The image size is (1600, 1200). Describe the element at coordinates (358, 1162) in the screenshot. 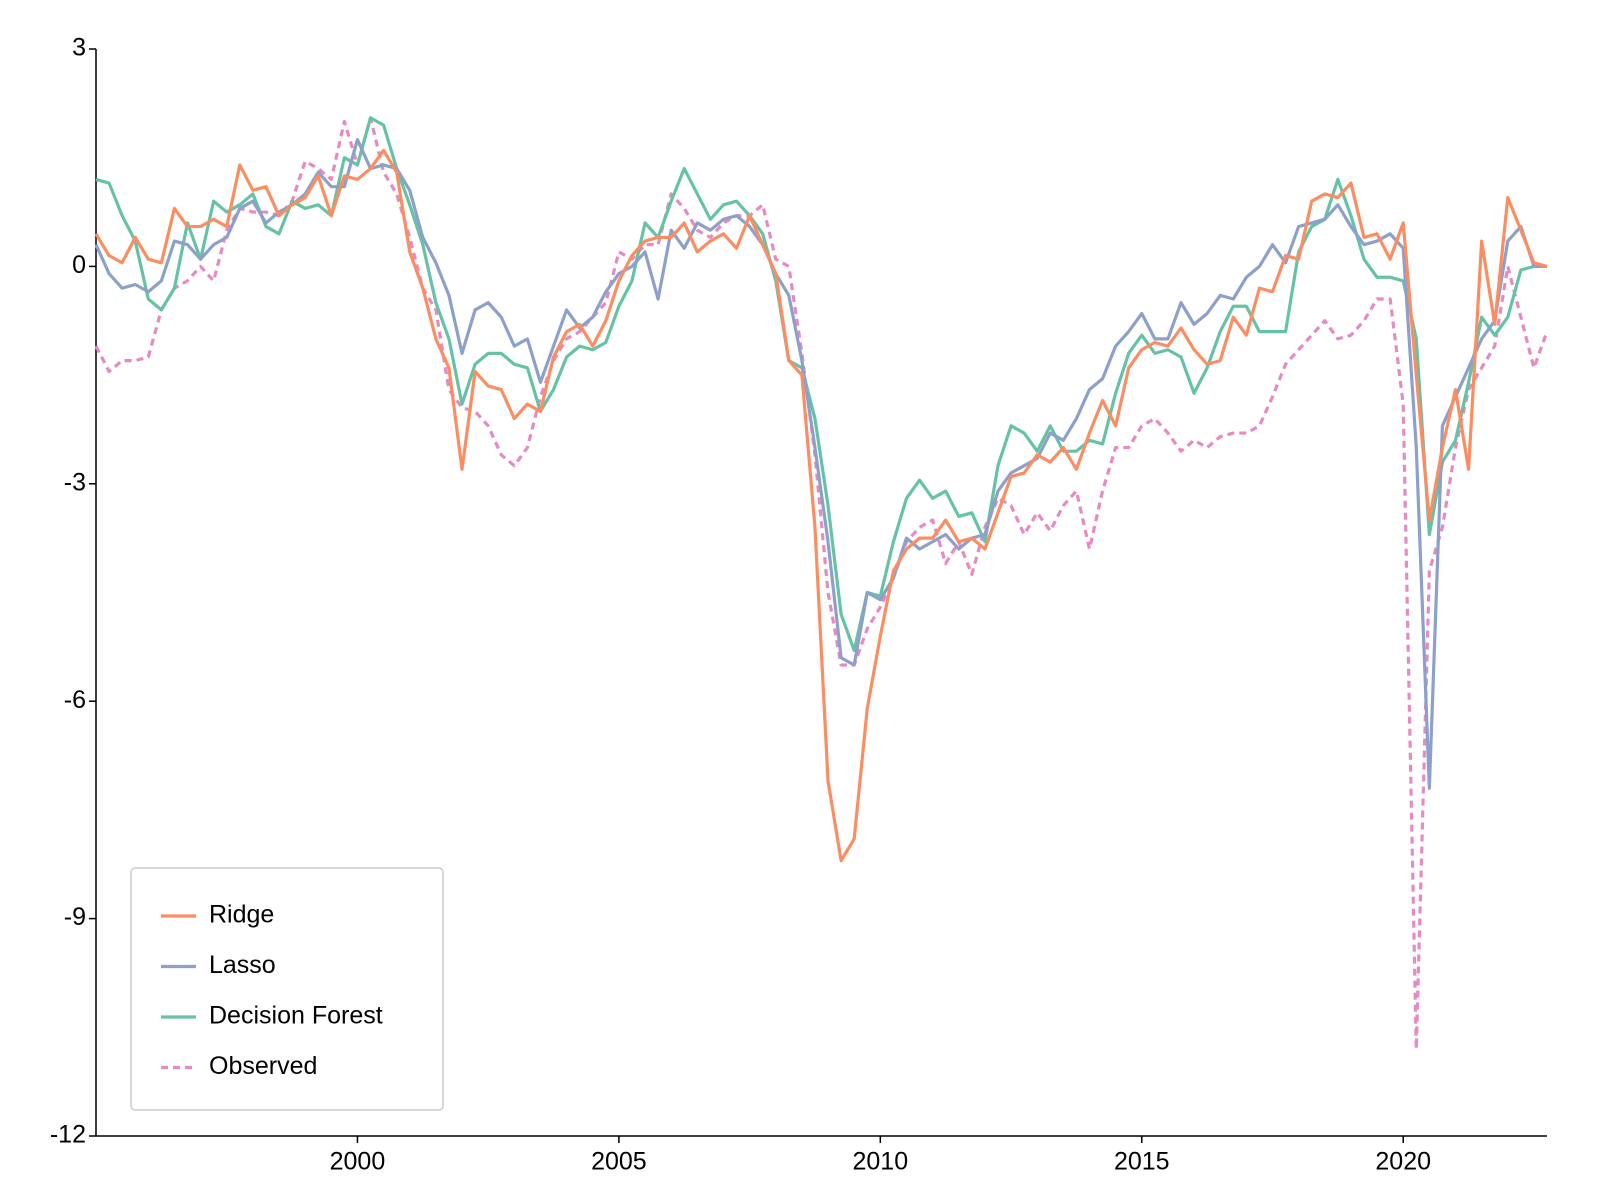

I see `x-tick-label: 2000` at that location.